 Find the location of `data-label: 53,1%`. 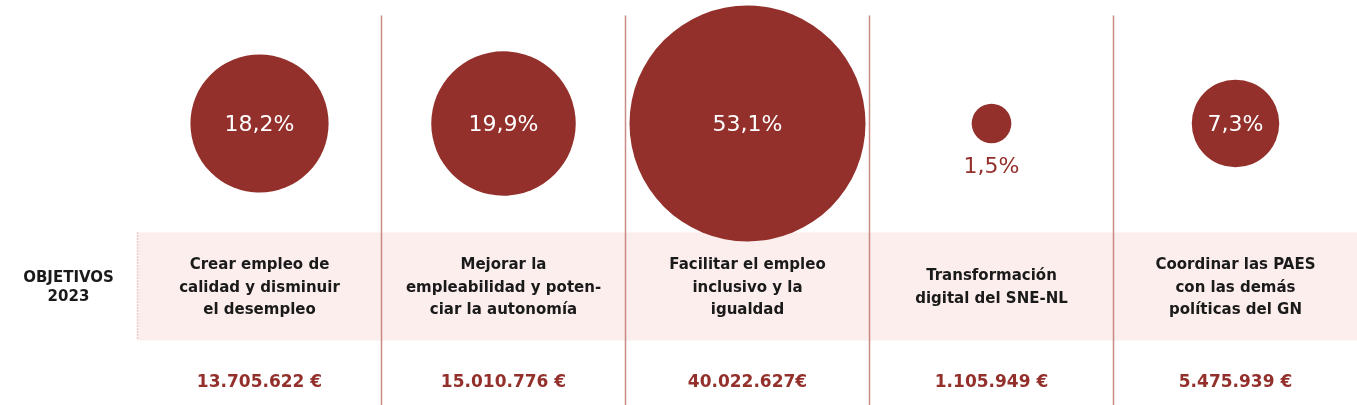

data-label: 53,1% is located at coordinates (747, 123).